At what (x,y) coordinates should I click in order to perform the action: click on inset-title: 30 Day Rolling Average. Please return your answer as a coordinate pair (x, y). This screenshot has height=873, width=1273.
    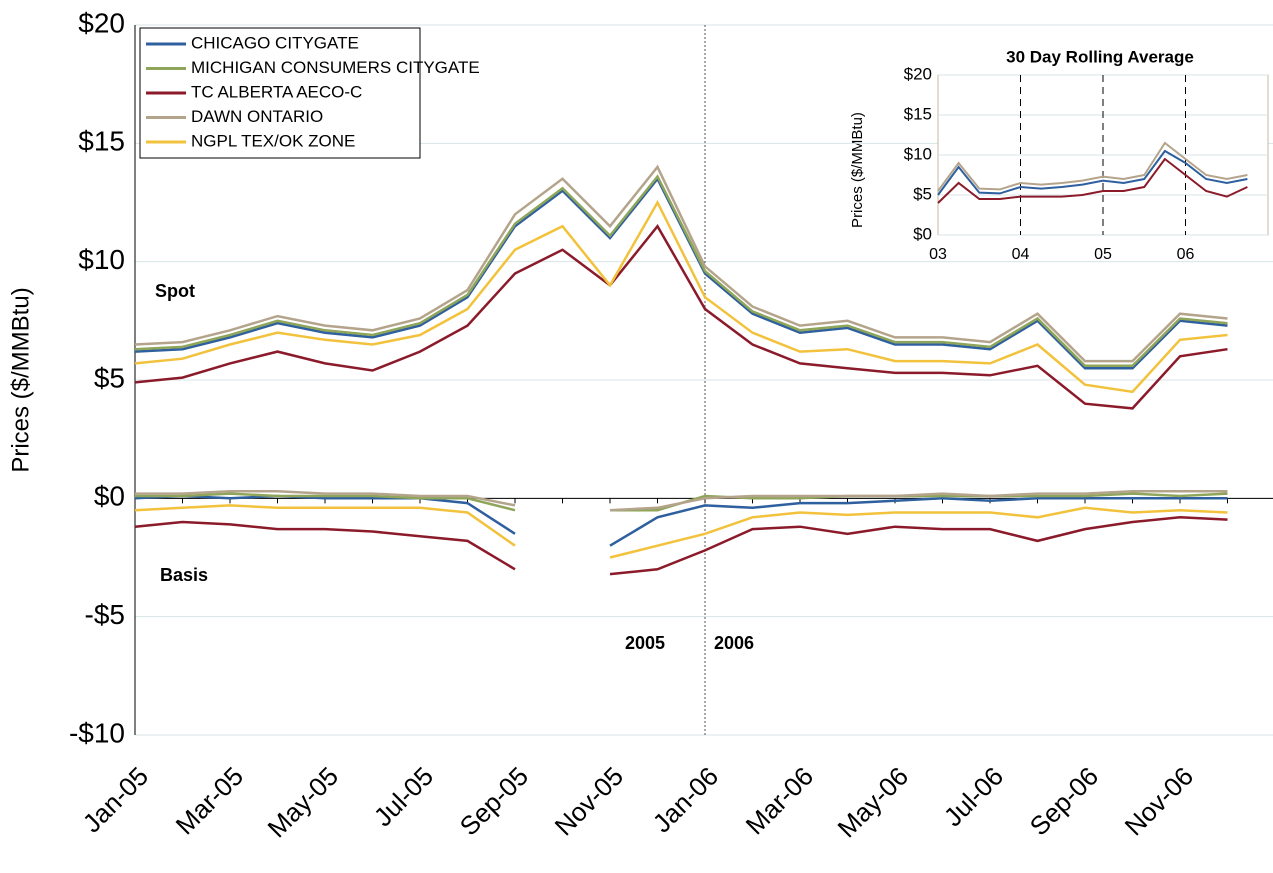
    Looking at the image, I should click on (1100, 56).